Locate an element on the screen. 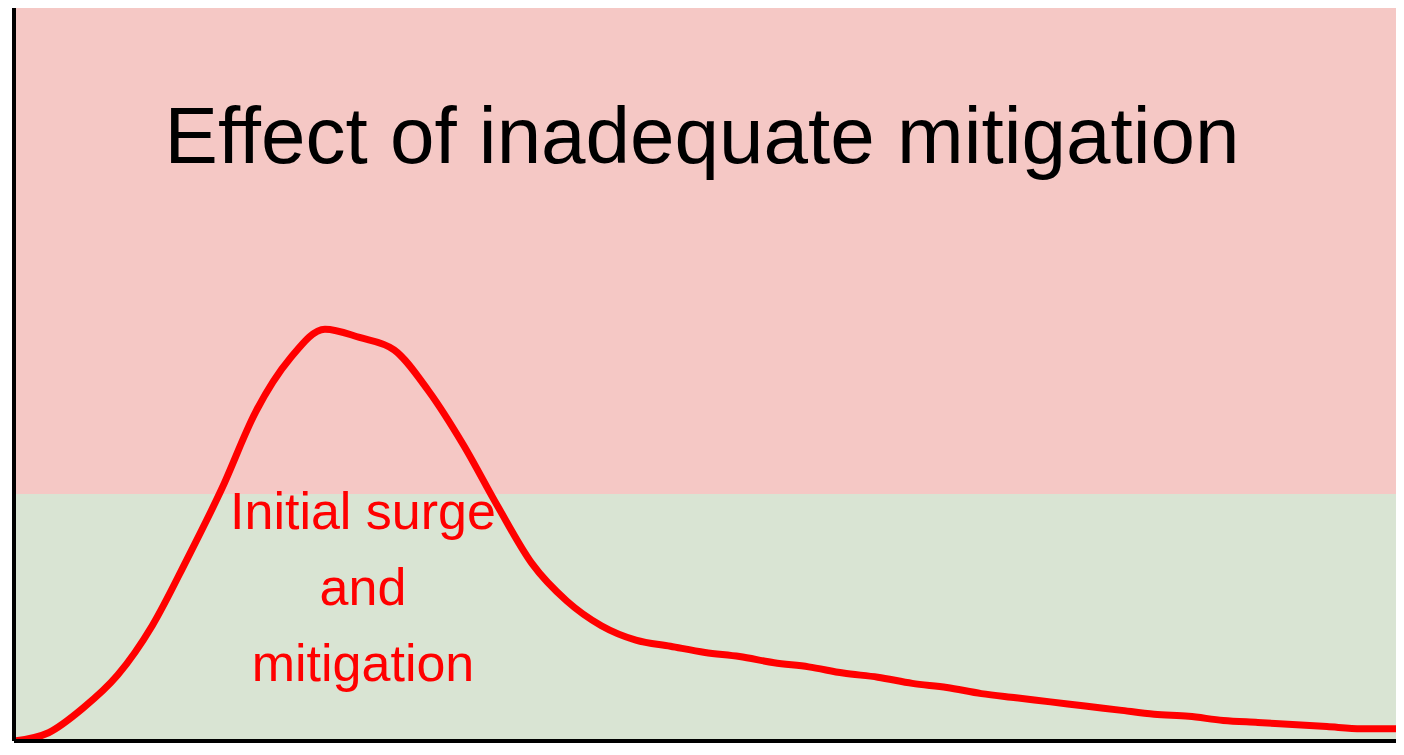 The image size is (1404, 755). annotation: Initial surge and mitigation is located at coordinates (363, 587).